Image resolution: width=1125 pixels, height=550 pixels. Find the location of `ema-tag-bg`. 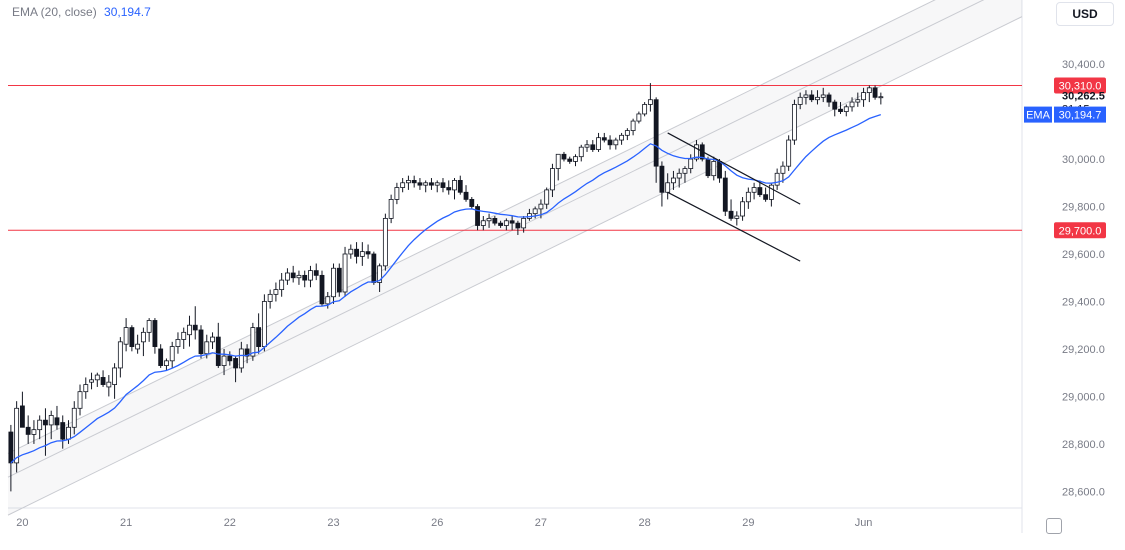

ema-tag-bg is located at coordinates (1038, 114).